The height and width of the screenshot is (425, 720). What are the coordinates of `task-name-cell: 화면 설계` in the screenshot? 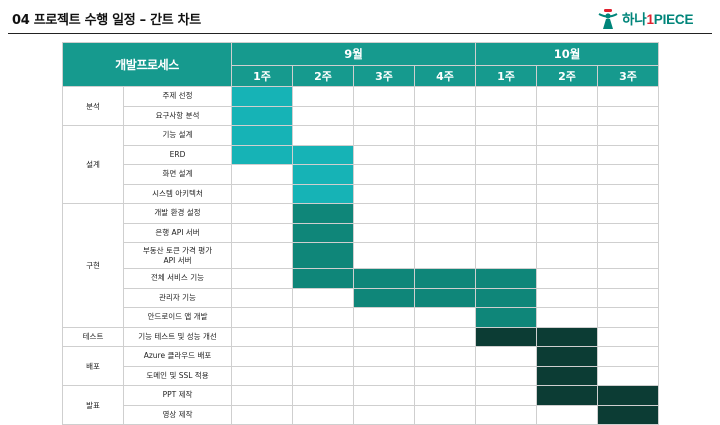 It's located at (177, 174).